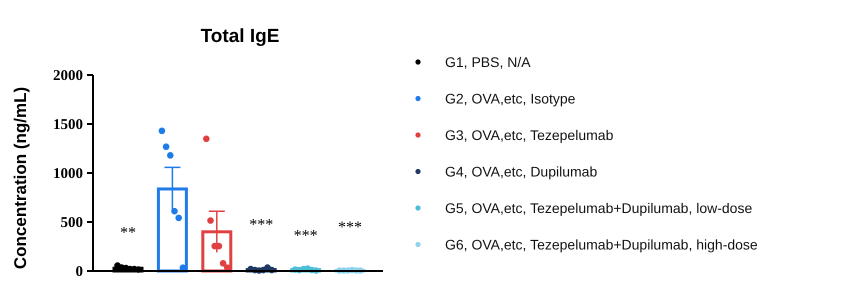  What do you see at coordinates (68, 76) in the screenshot?
I see `y-tick-label: 2000` at bounding box center [68, 76].